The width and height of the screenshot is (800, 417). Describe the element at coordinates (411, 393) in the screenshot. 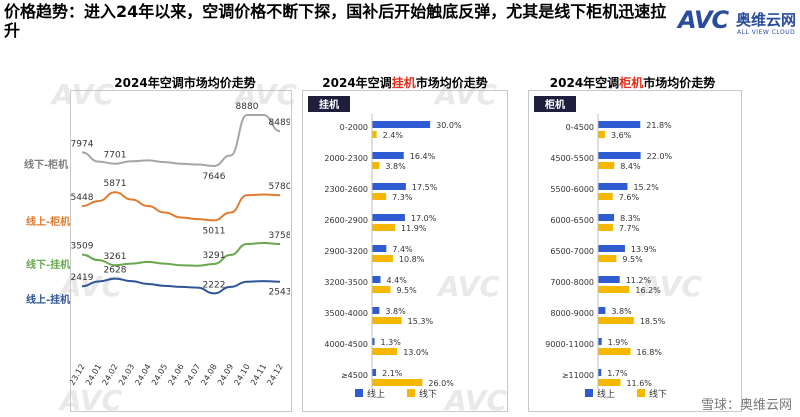

I see `legend-swatch-offline` at that location.